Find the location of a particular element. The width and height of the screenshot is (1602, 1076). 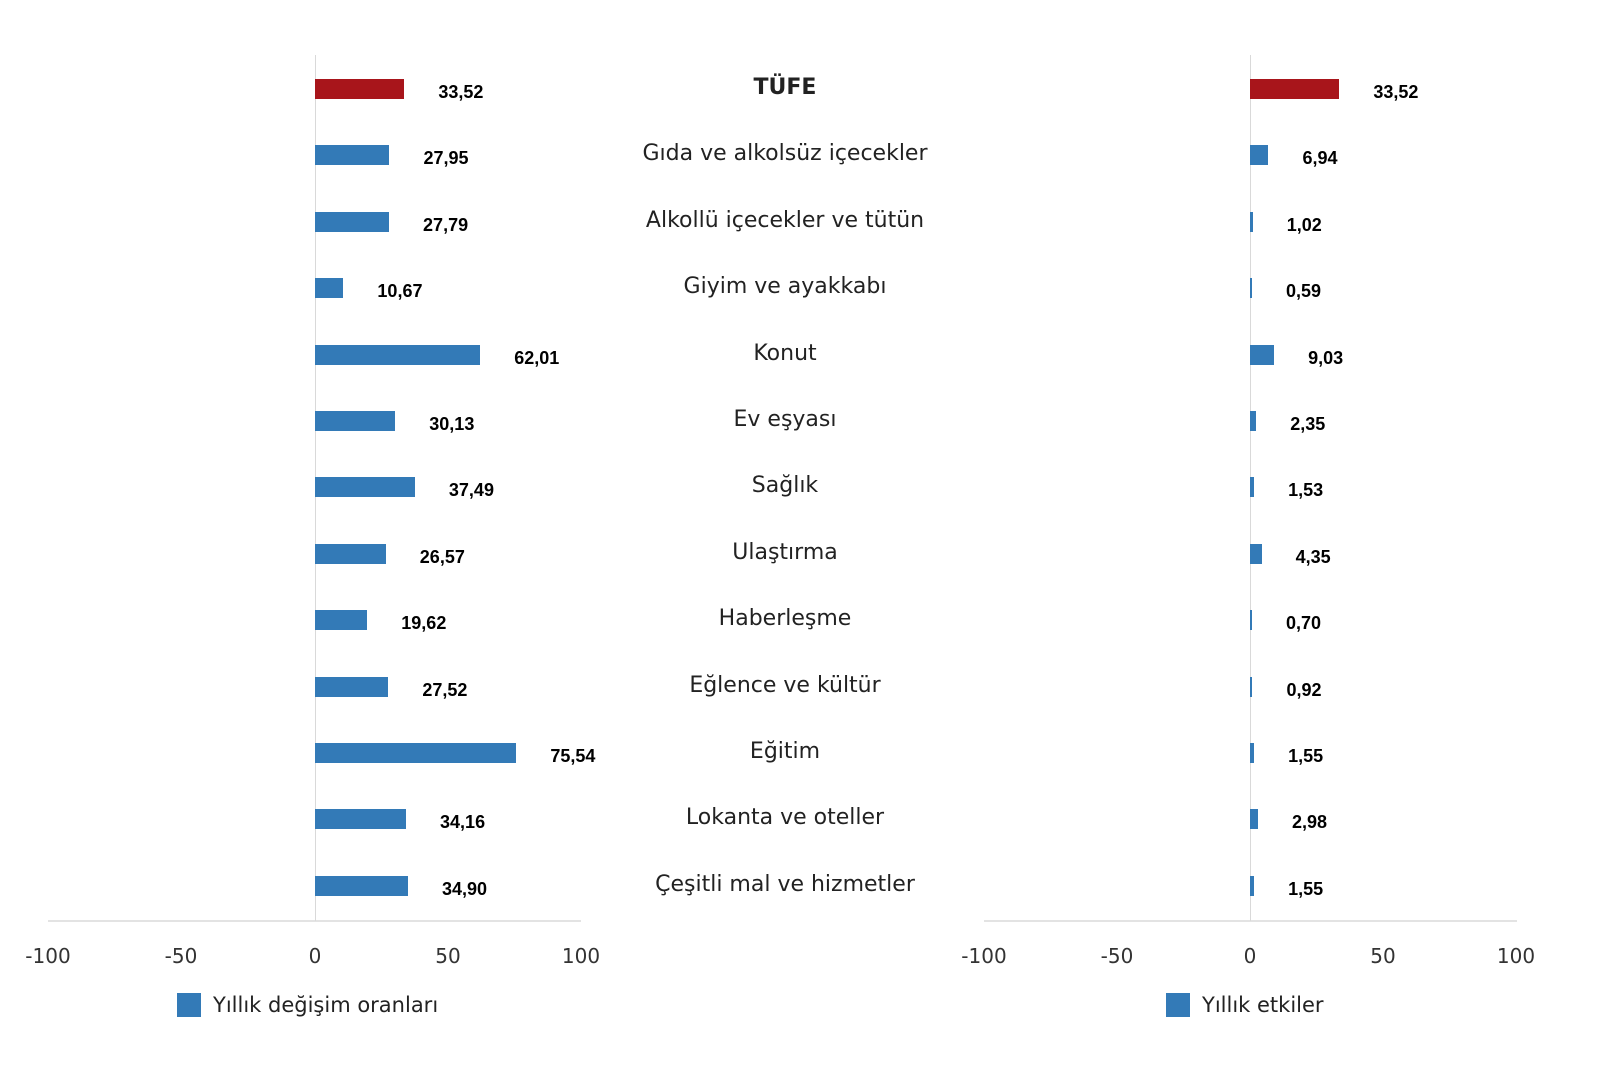

right-value-label: 9,03 is located at coordinates (1326, 357).